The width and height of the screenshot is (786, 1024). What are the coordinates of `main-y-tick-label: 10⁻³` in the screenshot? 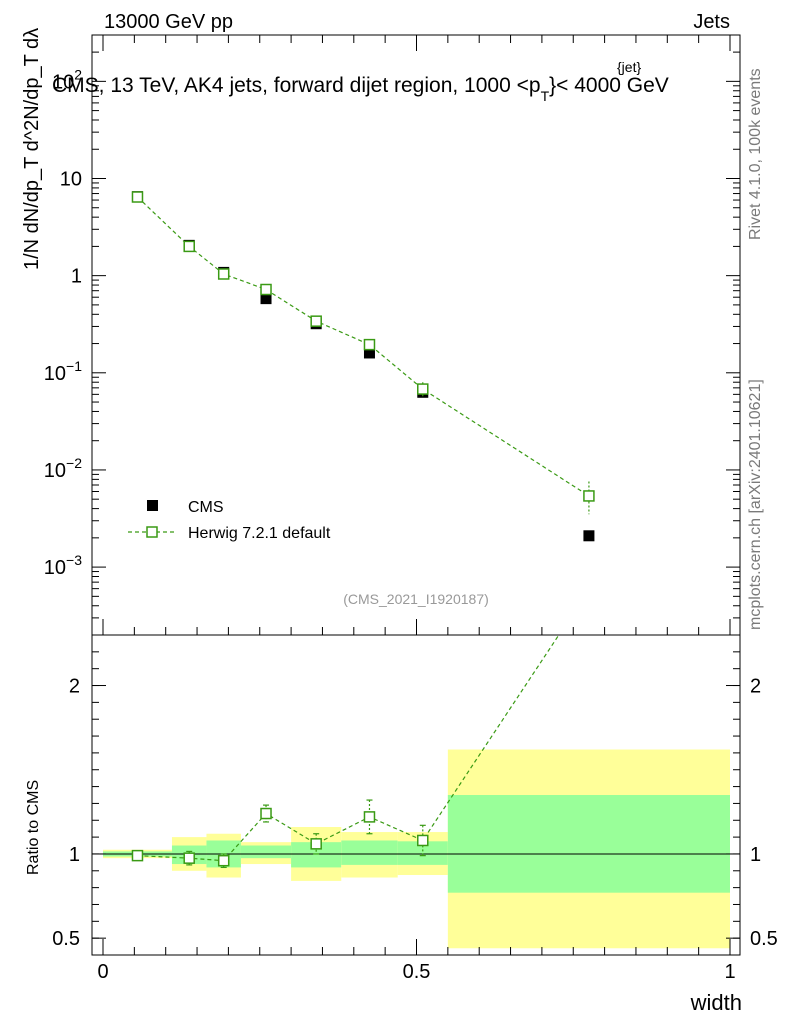 It's located at (63, 565).